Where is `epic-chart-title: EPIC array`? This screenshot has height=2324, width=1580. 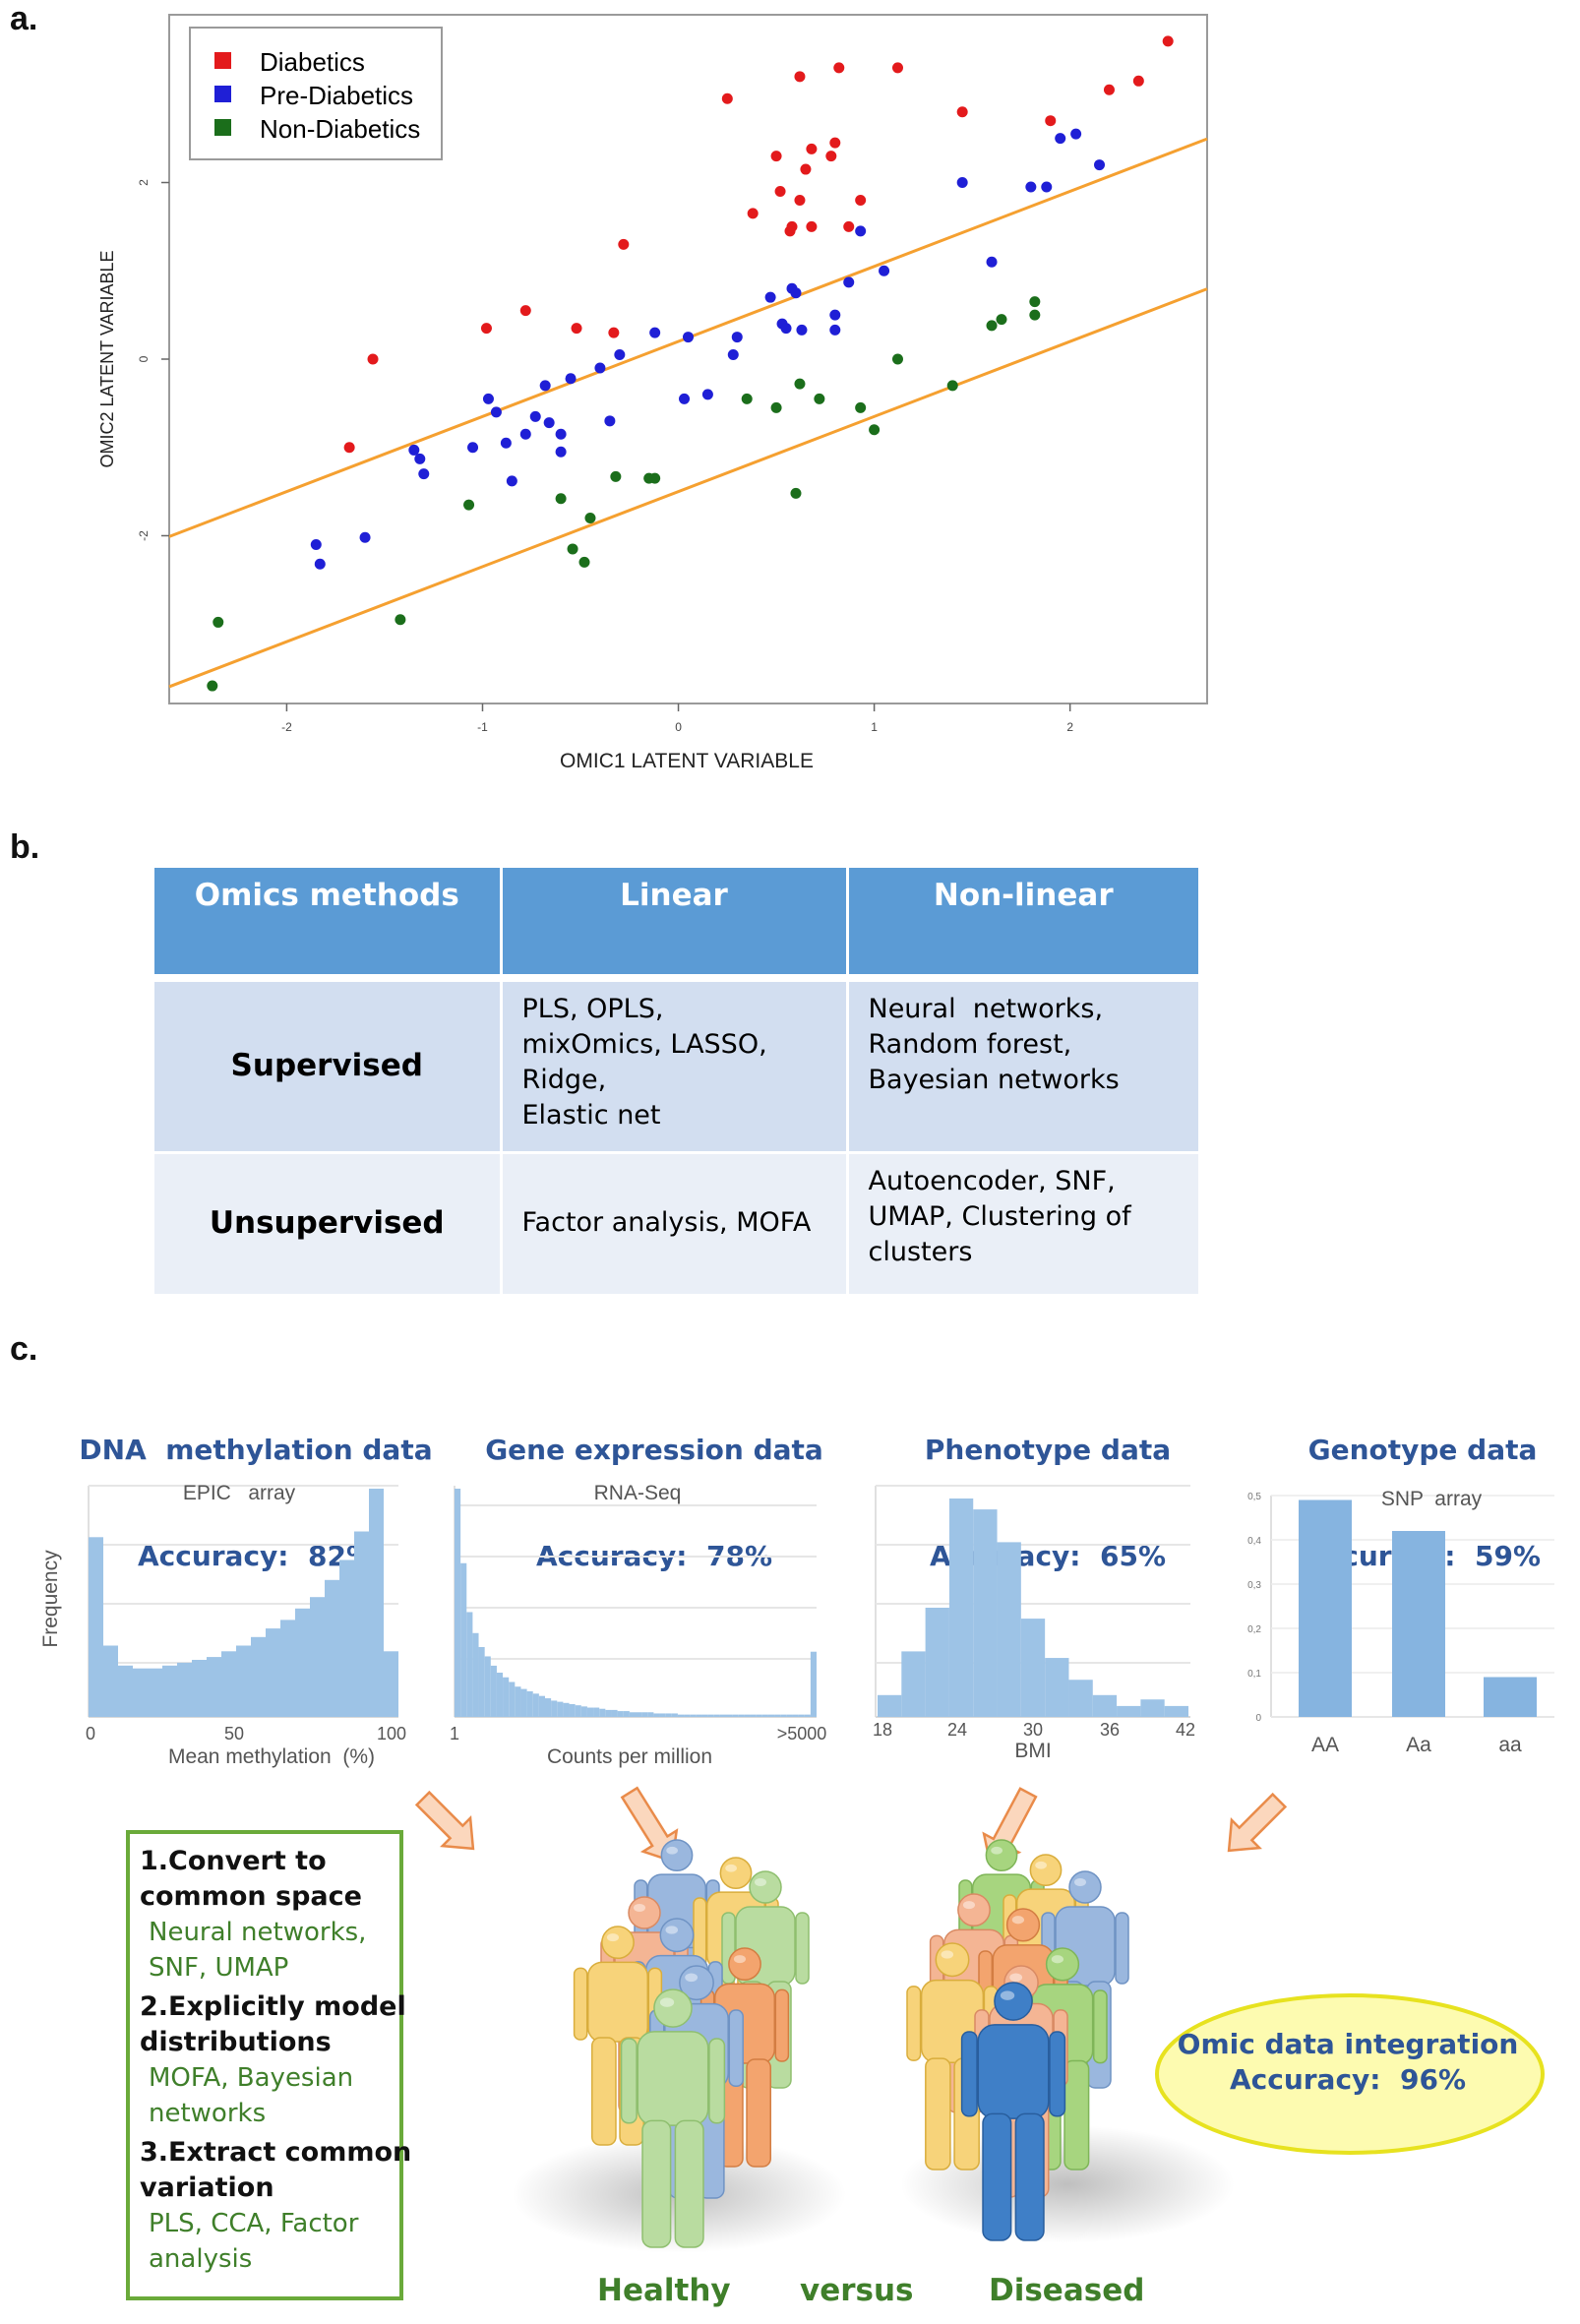
epic-chart-title: EPIC array is located at coordinates (240, 1493).